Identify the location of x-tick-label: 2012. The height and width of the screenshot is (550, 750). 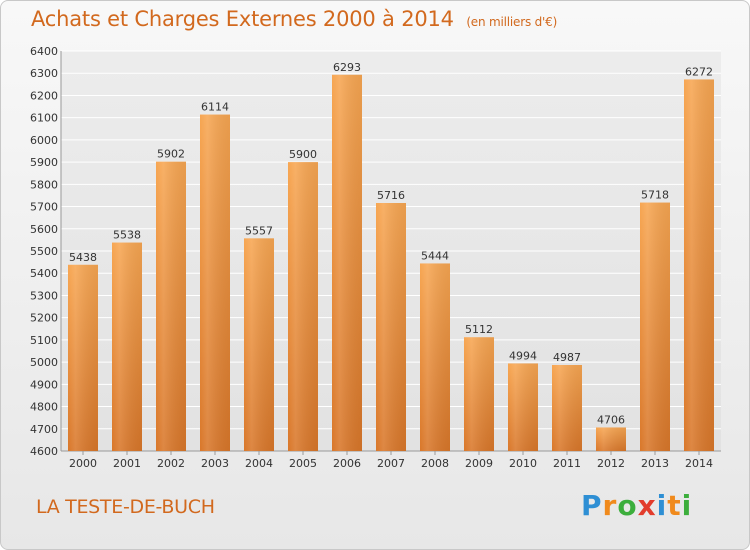
(611, 463).